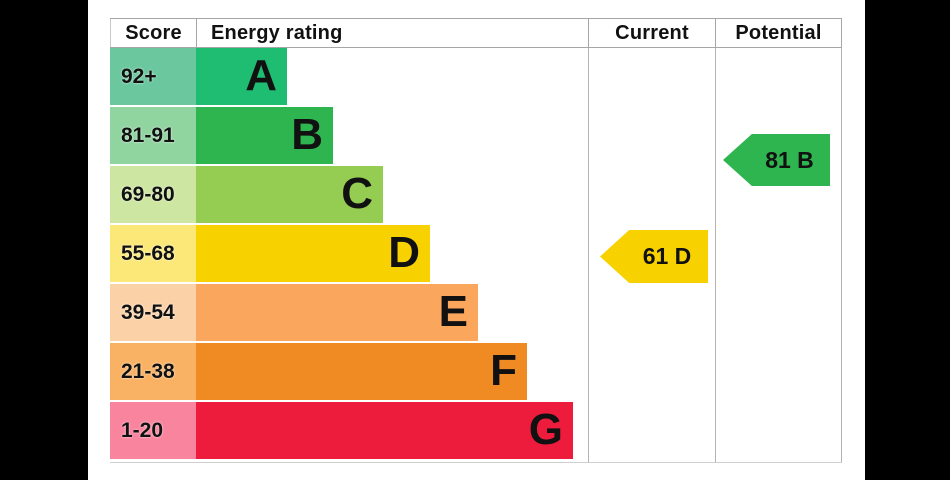 The image size is (950, 480). I want to click on rating-bar-d: D, so click(313, 253).